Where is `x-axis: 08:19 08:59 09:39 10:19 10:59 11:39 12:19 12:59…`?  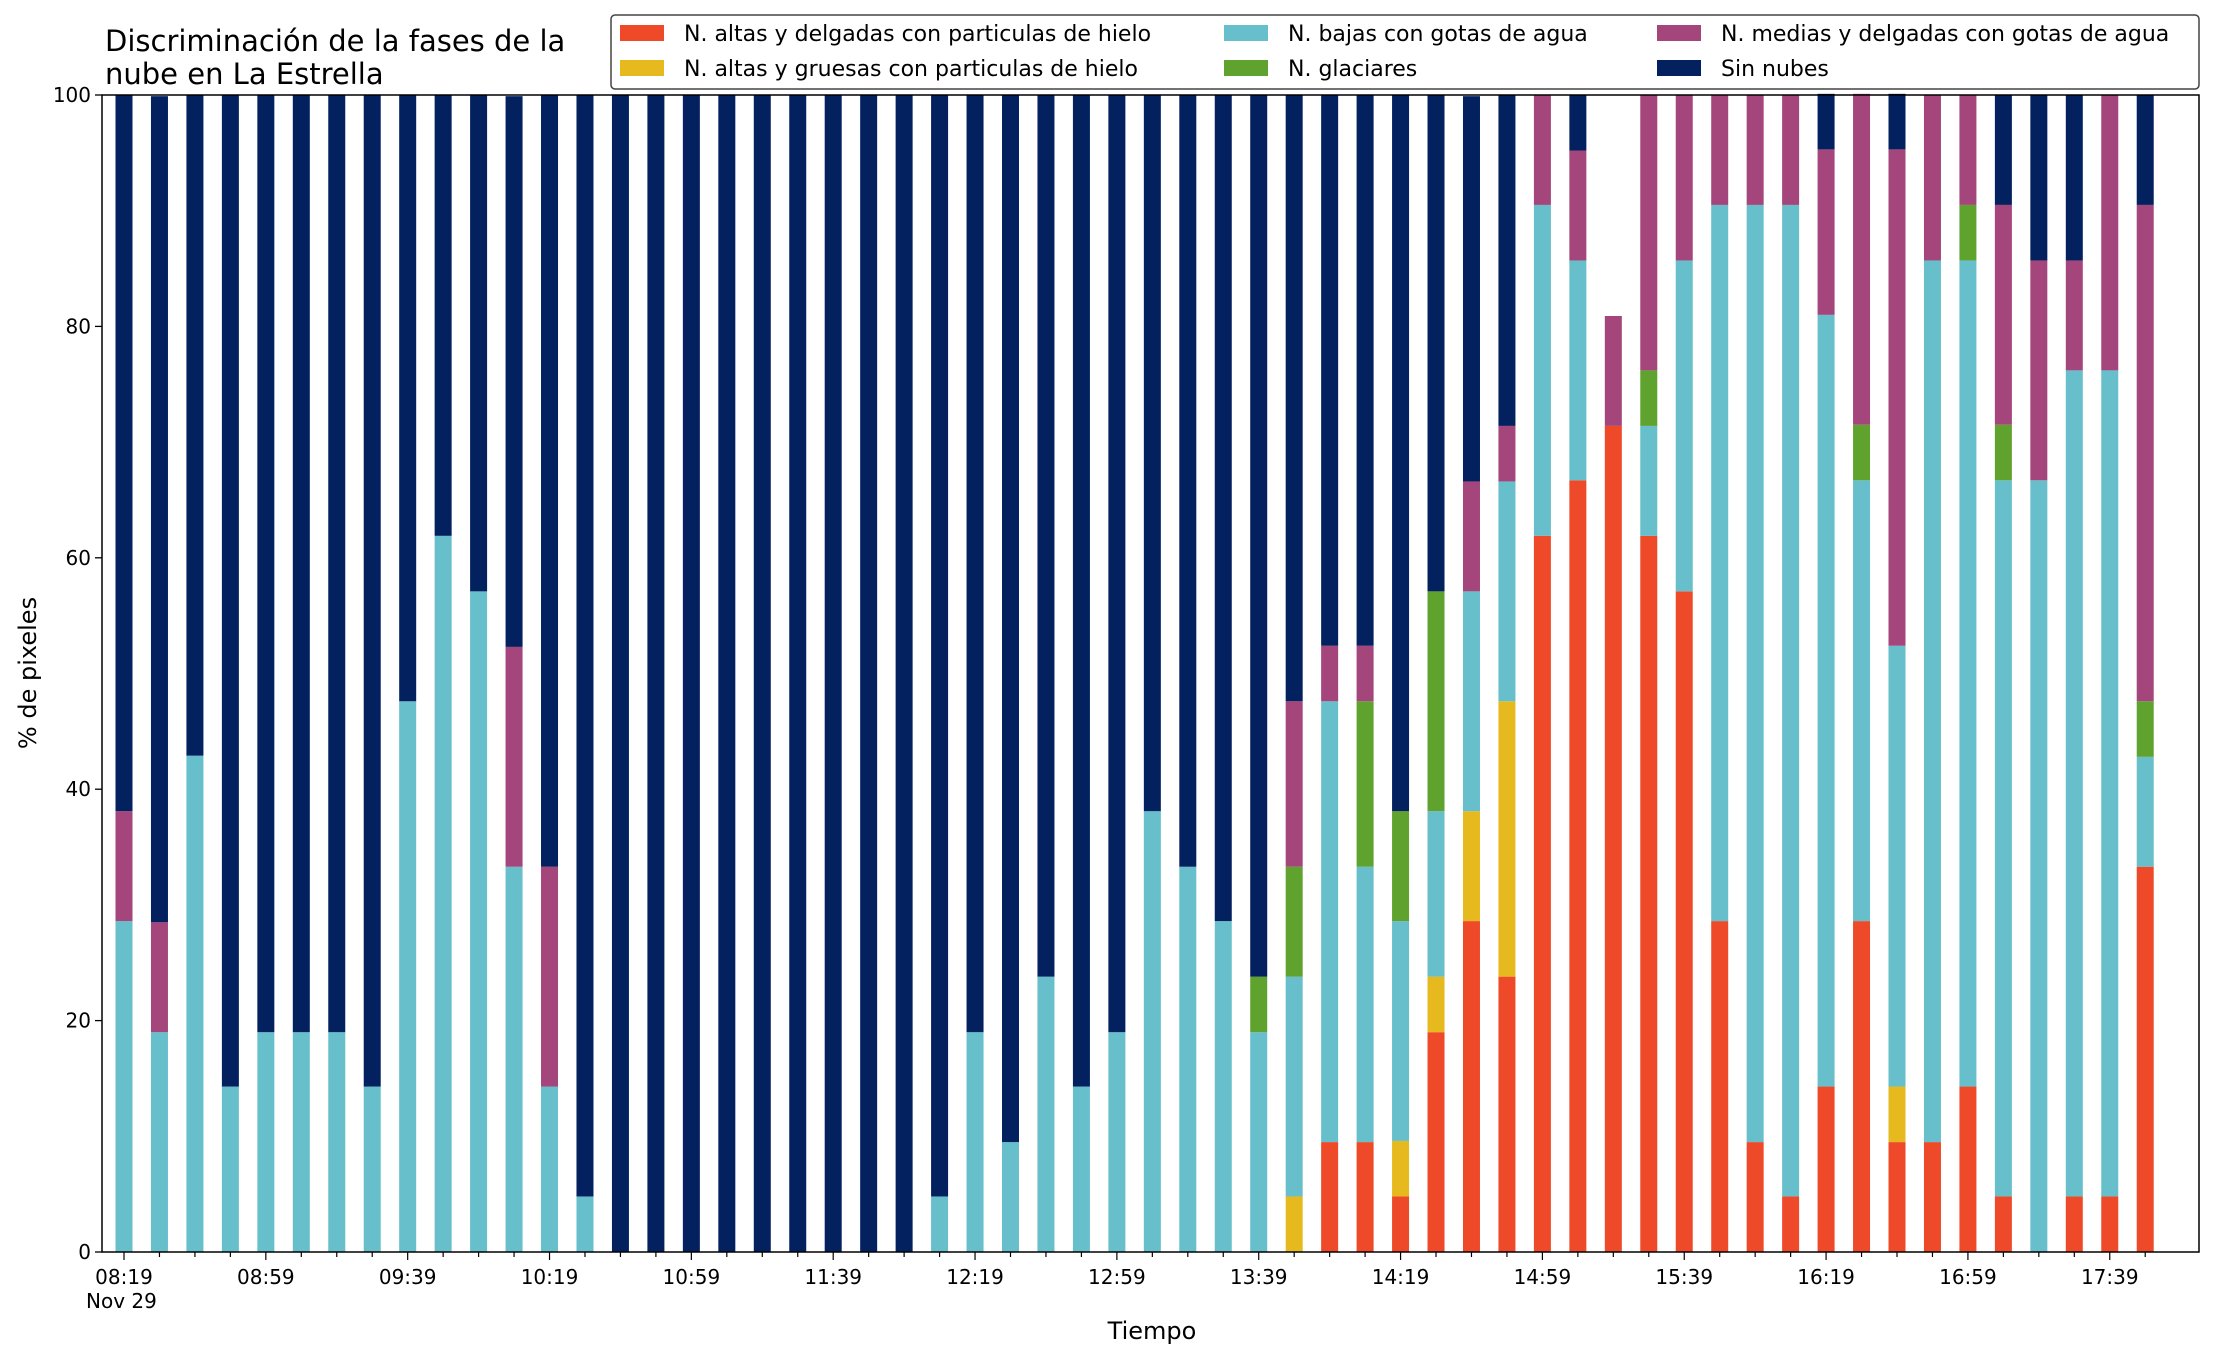 x-axis: 08:19 08:59 09:39 10:19 10:59 11:39 12:19 12:59… is located at coordinates (1116, 1282).